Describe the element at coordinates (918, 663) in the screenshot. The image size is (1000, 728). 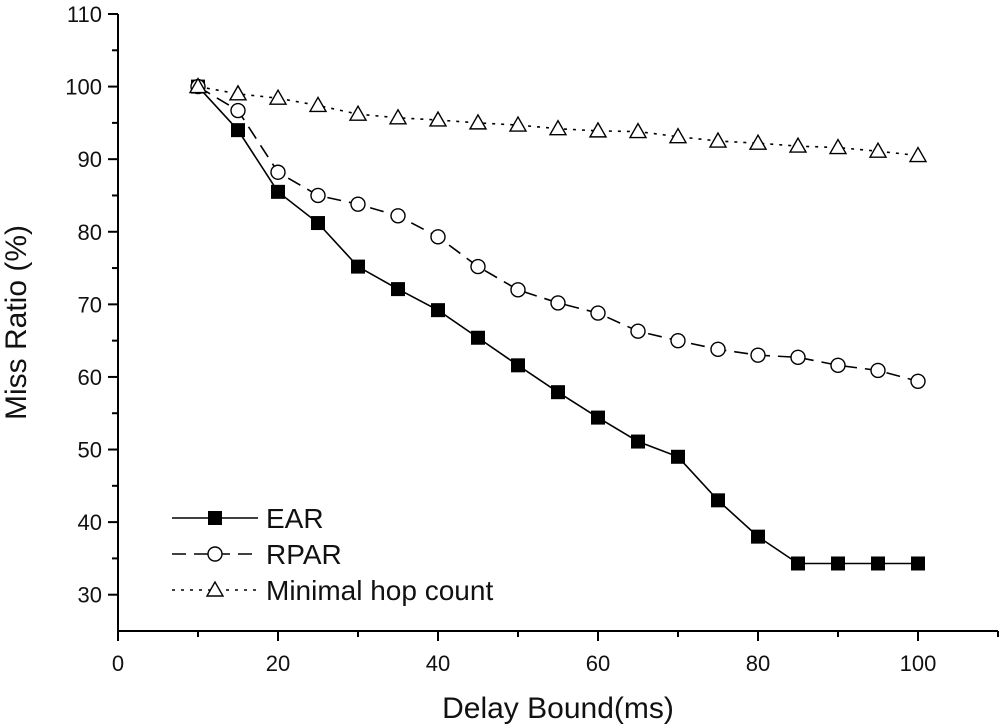
I see `x-tick-label: 100` at that location.